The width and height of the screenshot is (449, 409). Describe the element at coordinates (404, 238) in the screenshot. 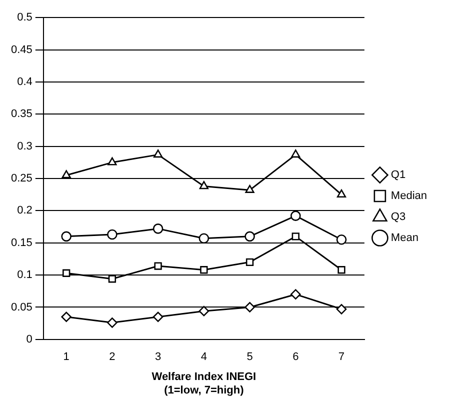

I see `legend-label: Mean` at that location.